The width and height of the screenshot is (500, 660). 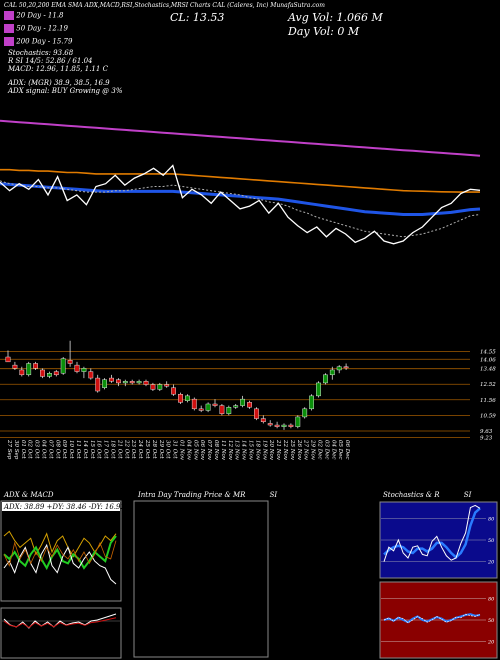 I want to click on rsi-lines: 80 50 20, so click(x=438, y=621).